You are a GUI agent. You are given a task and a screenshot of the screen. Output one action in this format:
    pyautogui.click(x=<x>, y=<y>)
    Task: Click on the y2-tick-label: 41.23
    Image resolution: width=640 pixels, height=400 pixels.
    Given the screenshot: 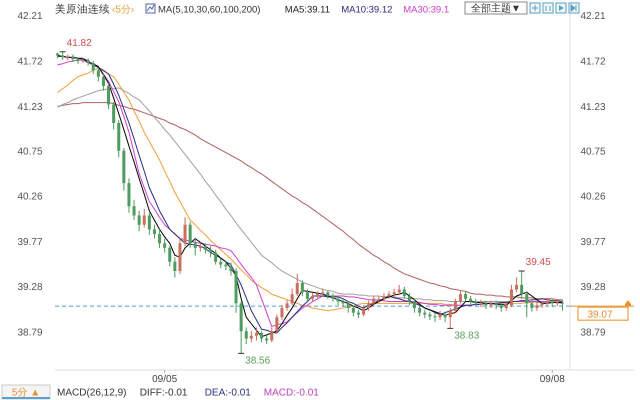 What is the action you would take?
    pyautogui.click(x=593, y=107)
    